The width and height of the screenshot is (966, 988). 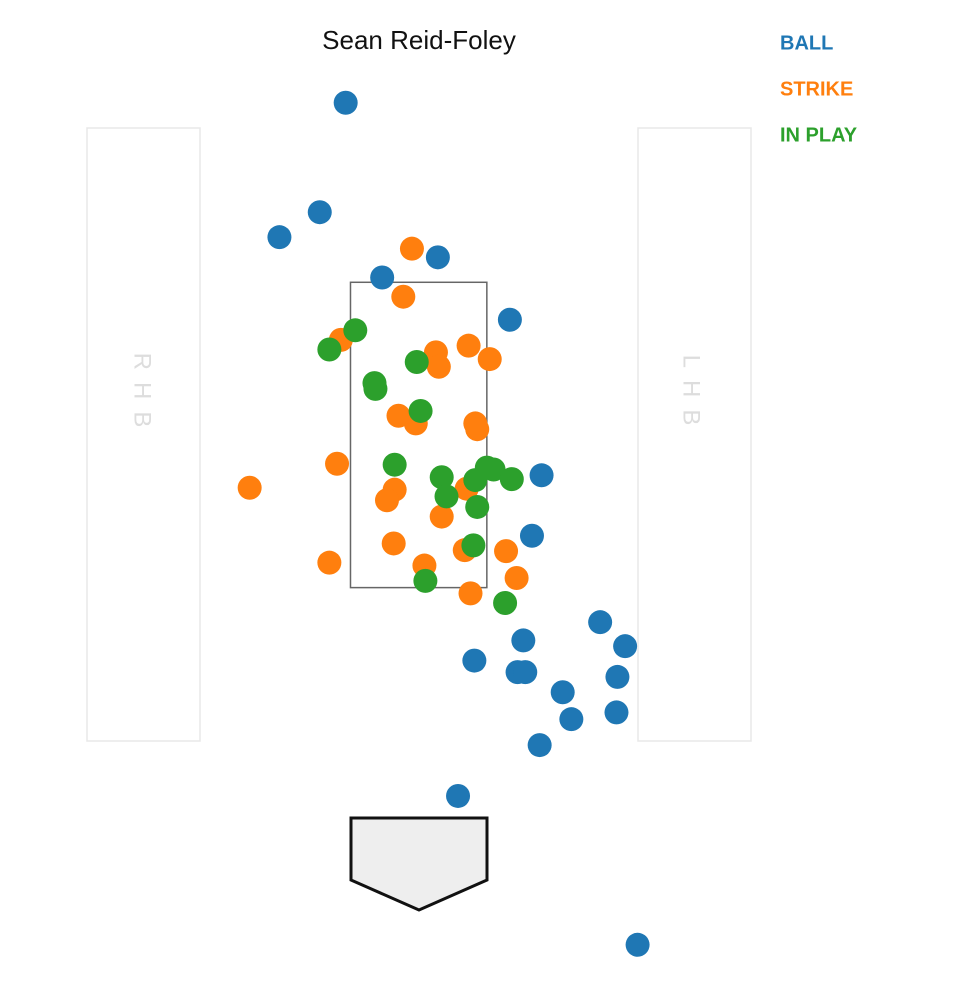 I want to click on lhb-box, so click(x=694, y=434).